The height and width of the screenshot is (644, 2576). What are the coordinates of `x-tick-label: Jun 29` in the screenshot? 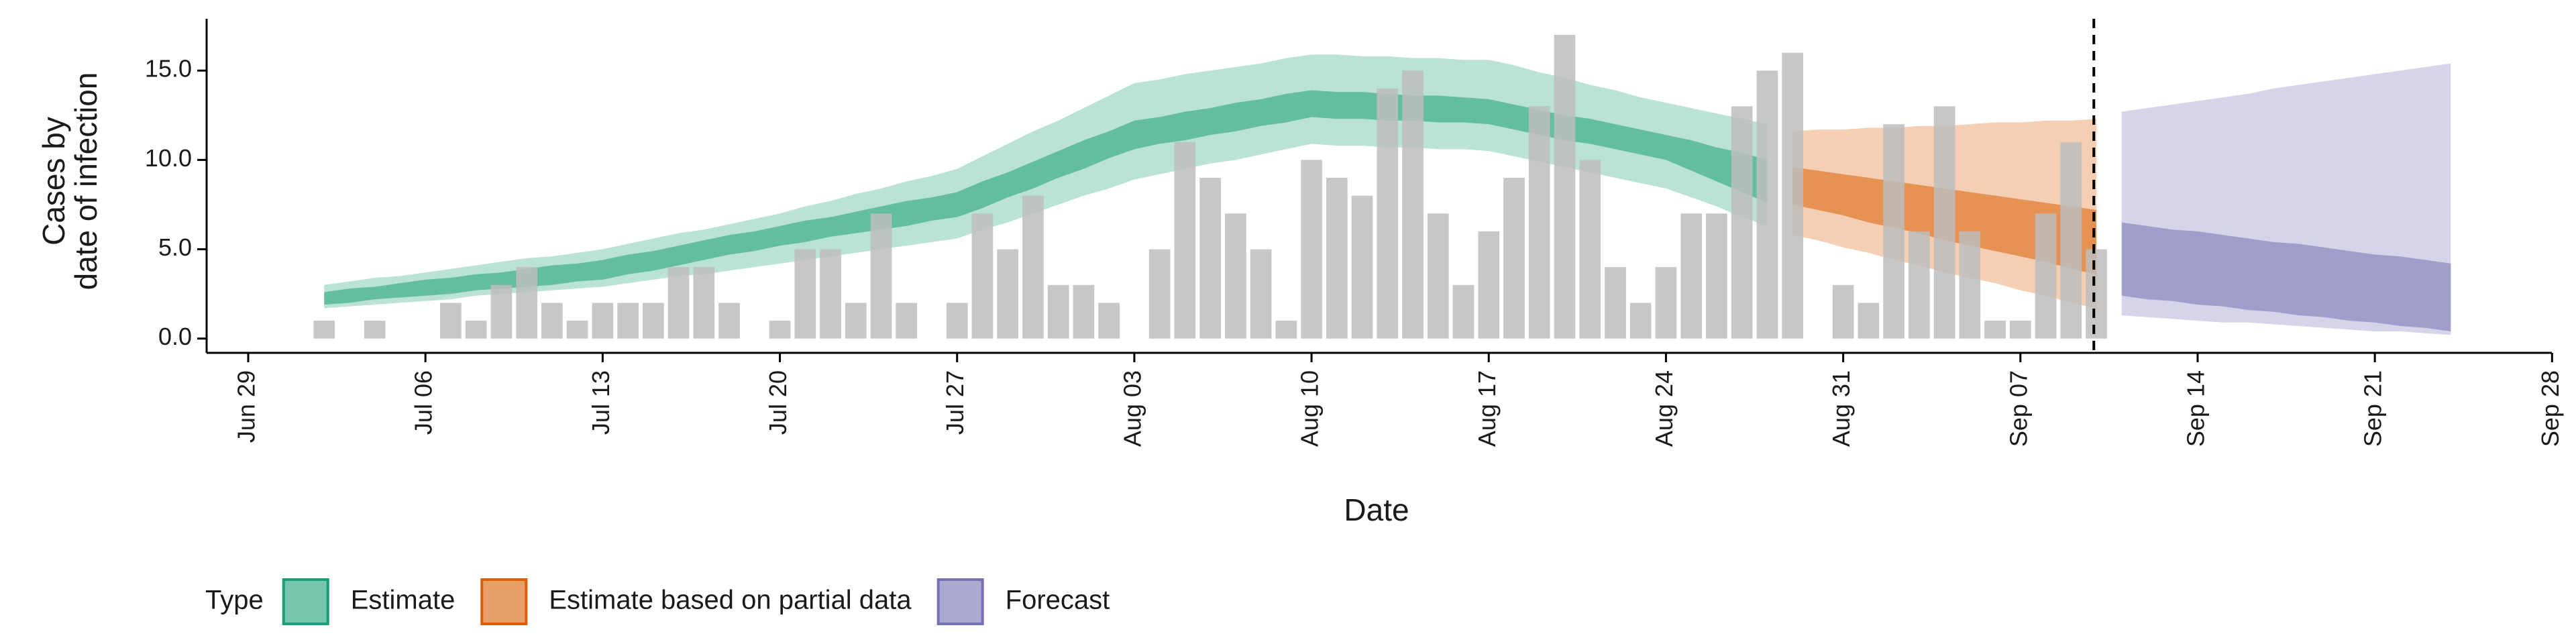 It's located at (246, 406).